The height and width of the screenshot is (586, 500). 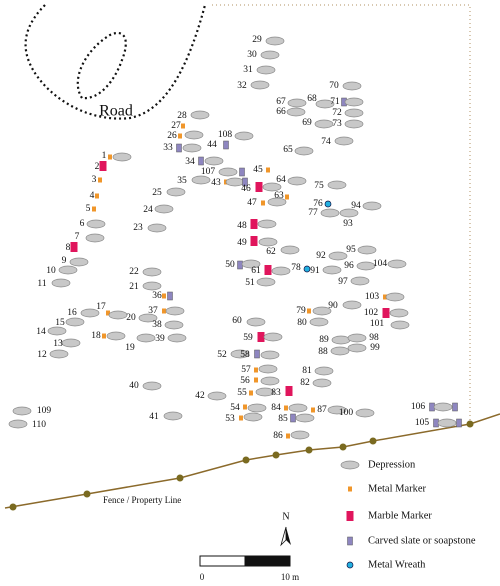 I want to click on grave-label: 95, so click(x=351, y=250).